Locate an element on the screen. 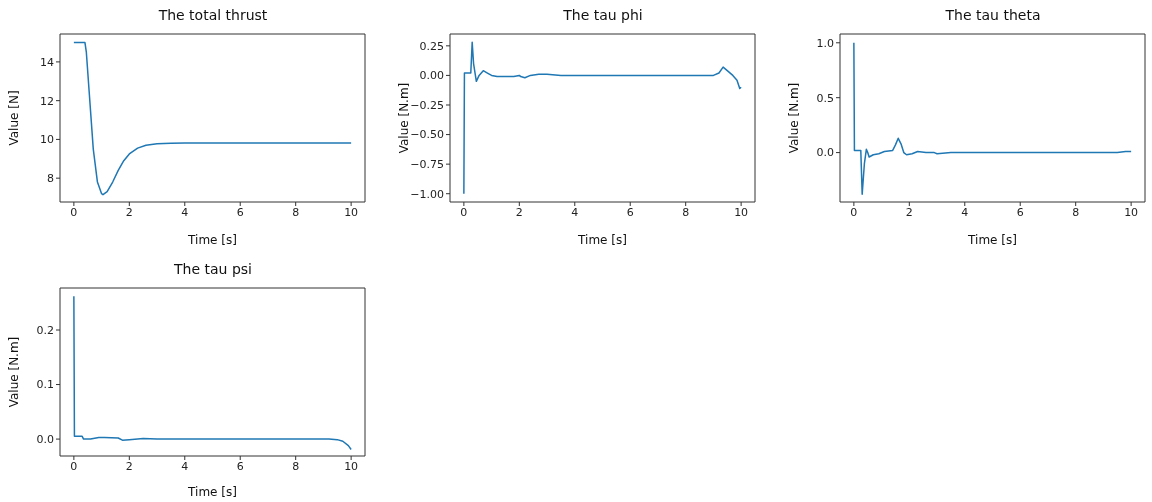 The image size is (1152, 502). y-tick-label: 0.2 is located at coordinates (45, 330).